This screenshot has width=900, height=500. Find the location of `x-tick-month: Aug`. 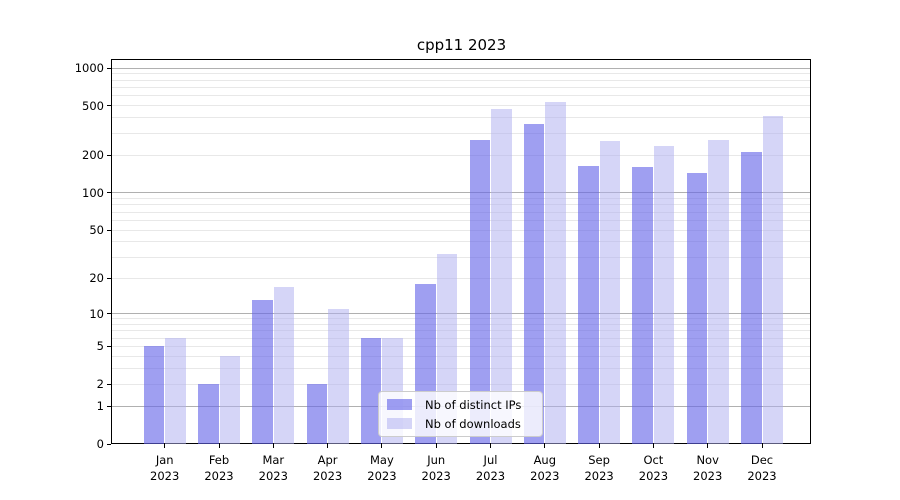

x-tick-month: Aug is located at coordinates (545, 460).